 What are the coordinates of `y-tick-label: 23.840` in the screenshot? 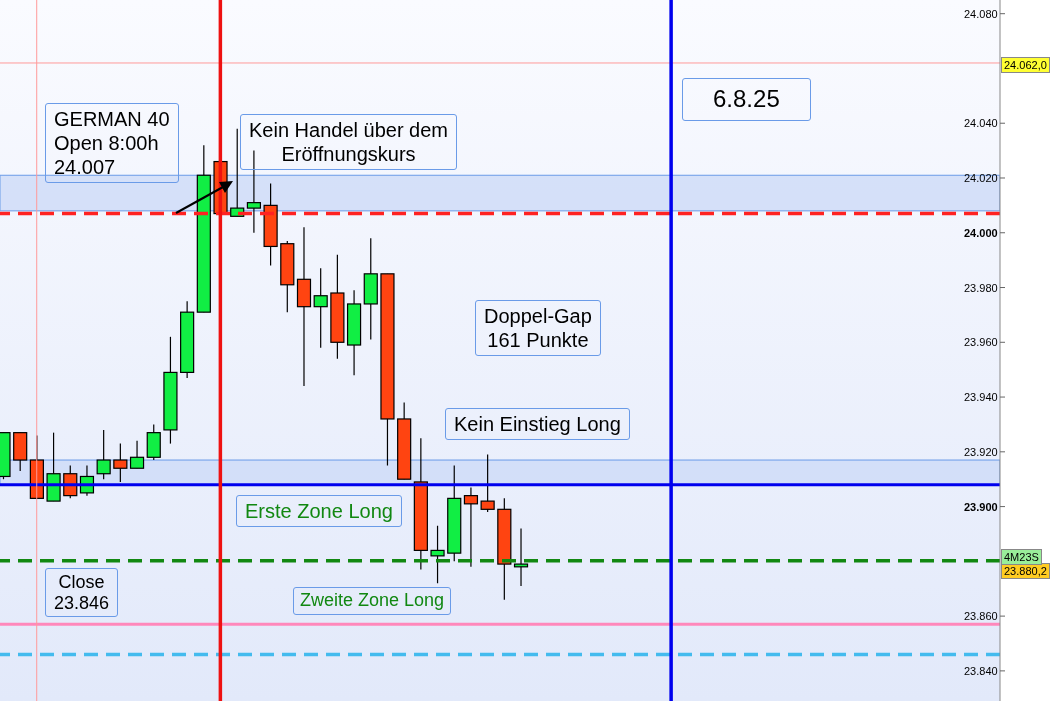 It's located at (981, 670).